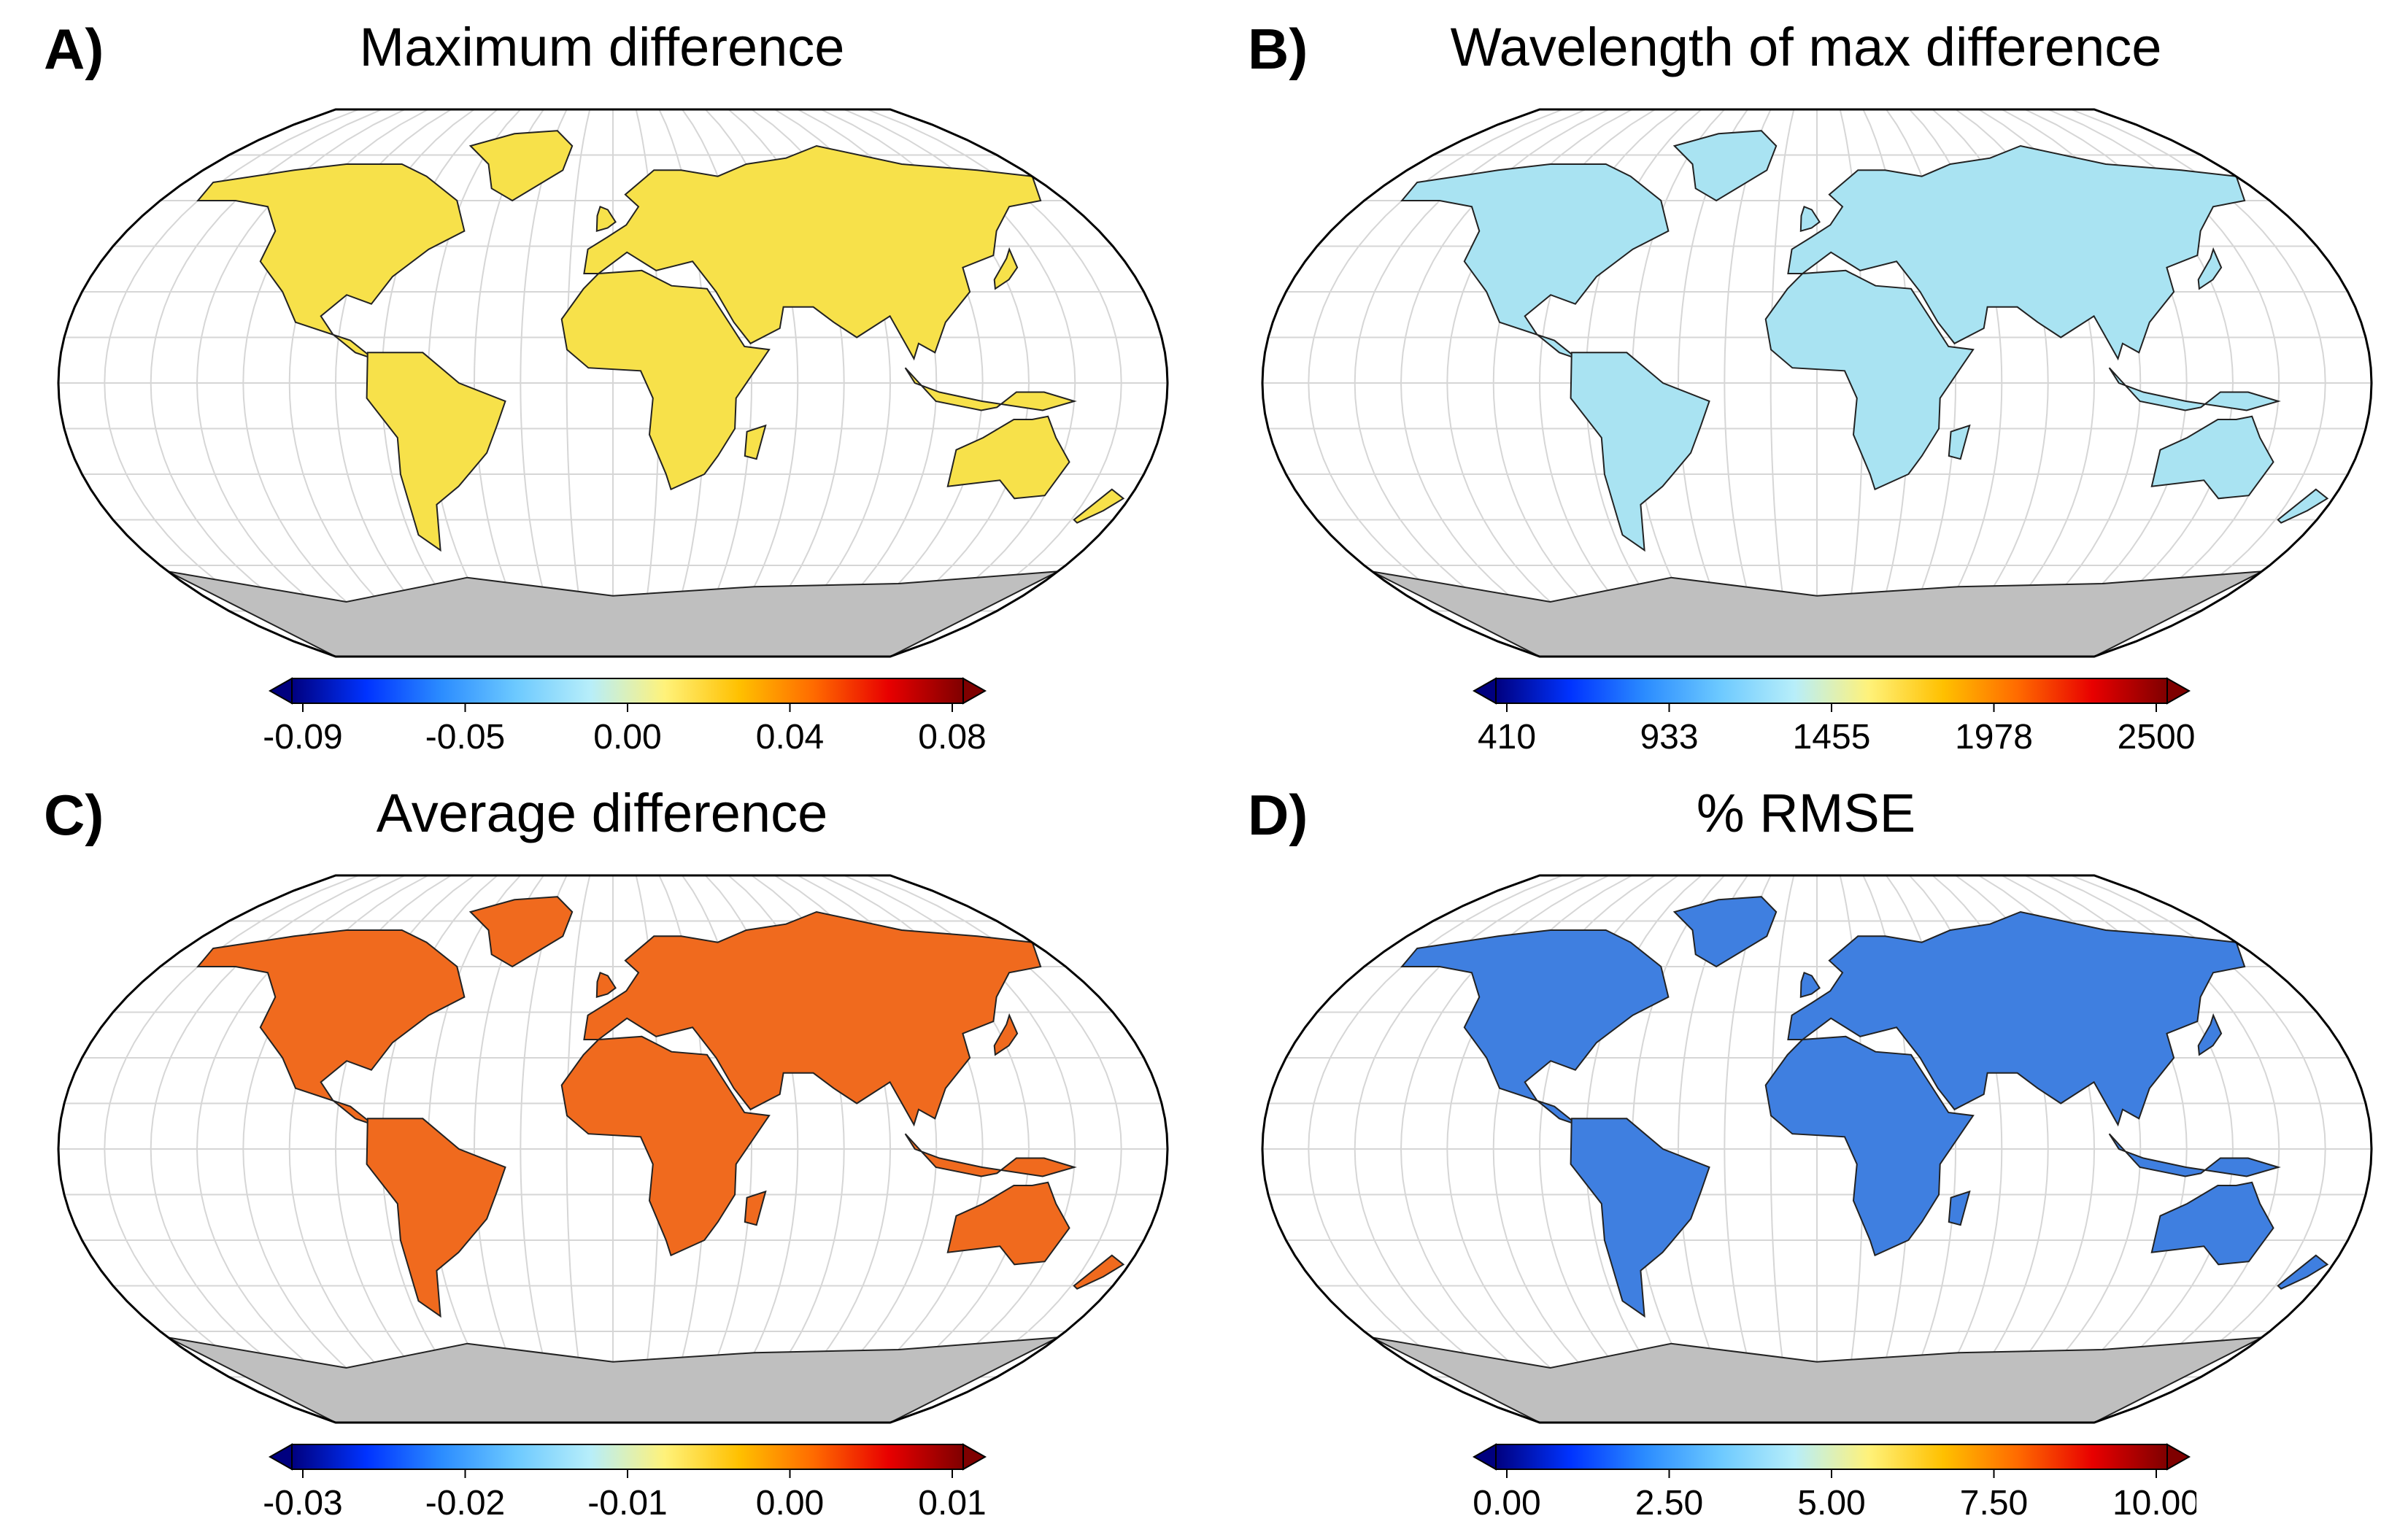 The image size is (2408, 1532). Describe the element at coordinates (1834, 1483) in the screenshot. I see `colorbar: 0.00 2.50 5.00 7.50 10.00` at that location.